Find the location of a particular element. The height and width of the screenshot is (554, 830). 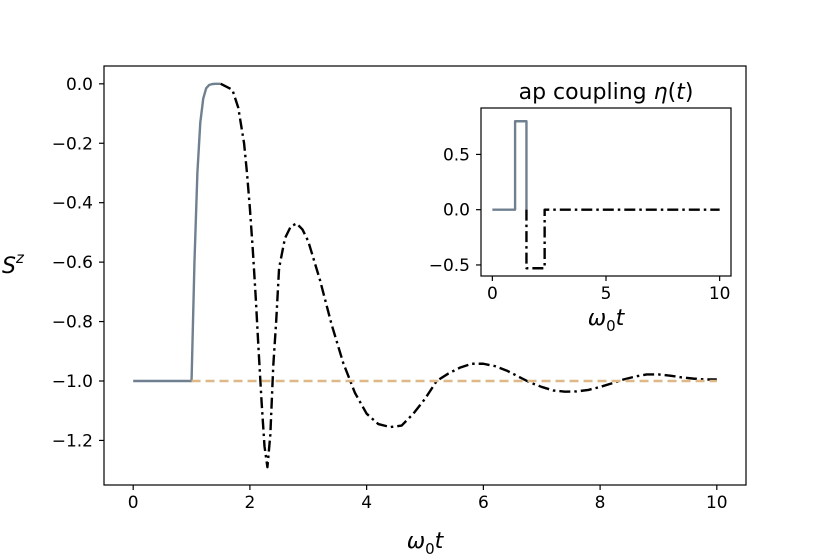

inset-title-eta: η is located at coordinates (661, 92).